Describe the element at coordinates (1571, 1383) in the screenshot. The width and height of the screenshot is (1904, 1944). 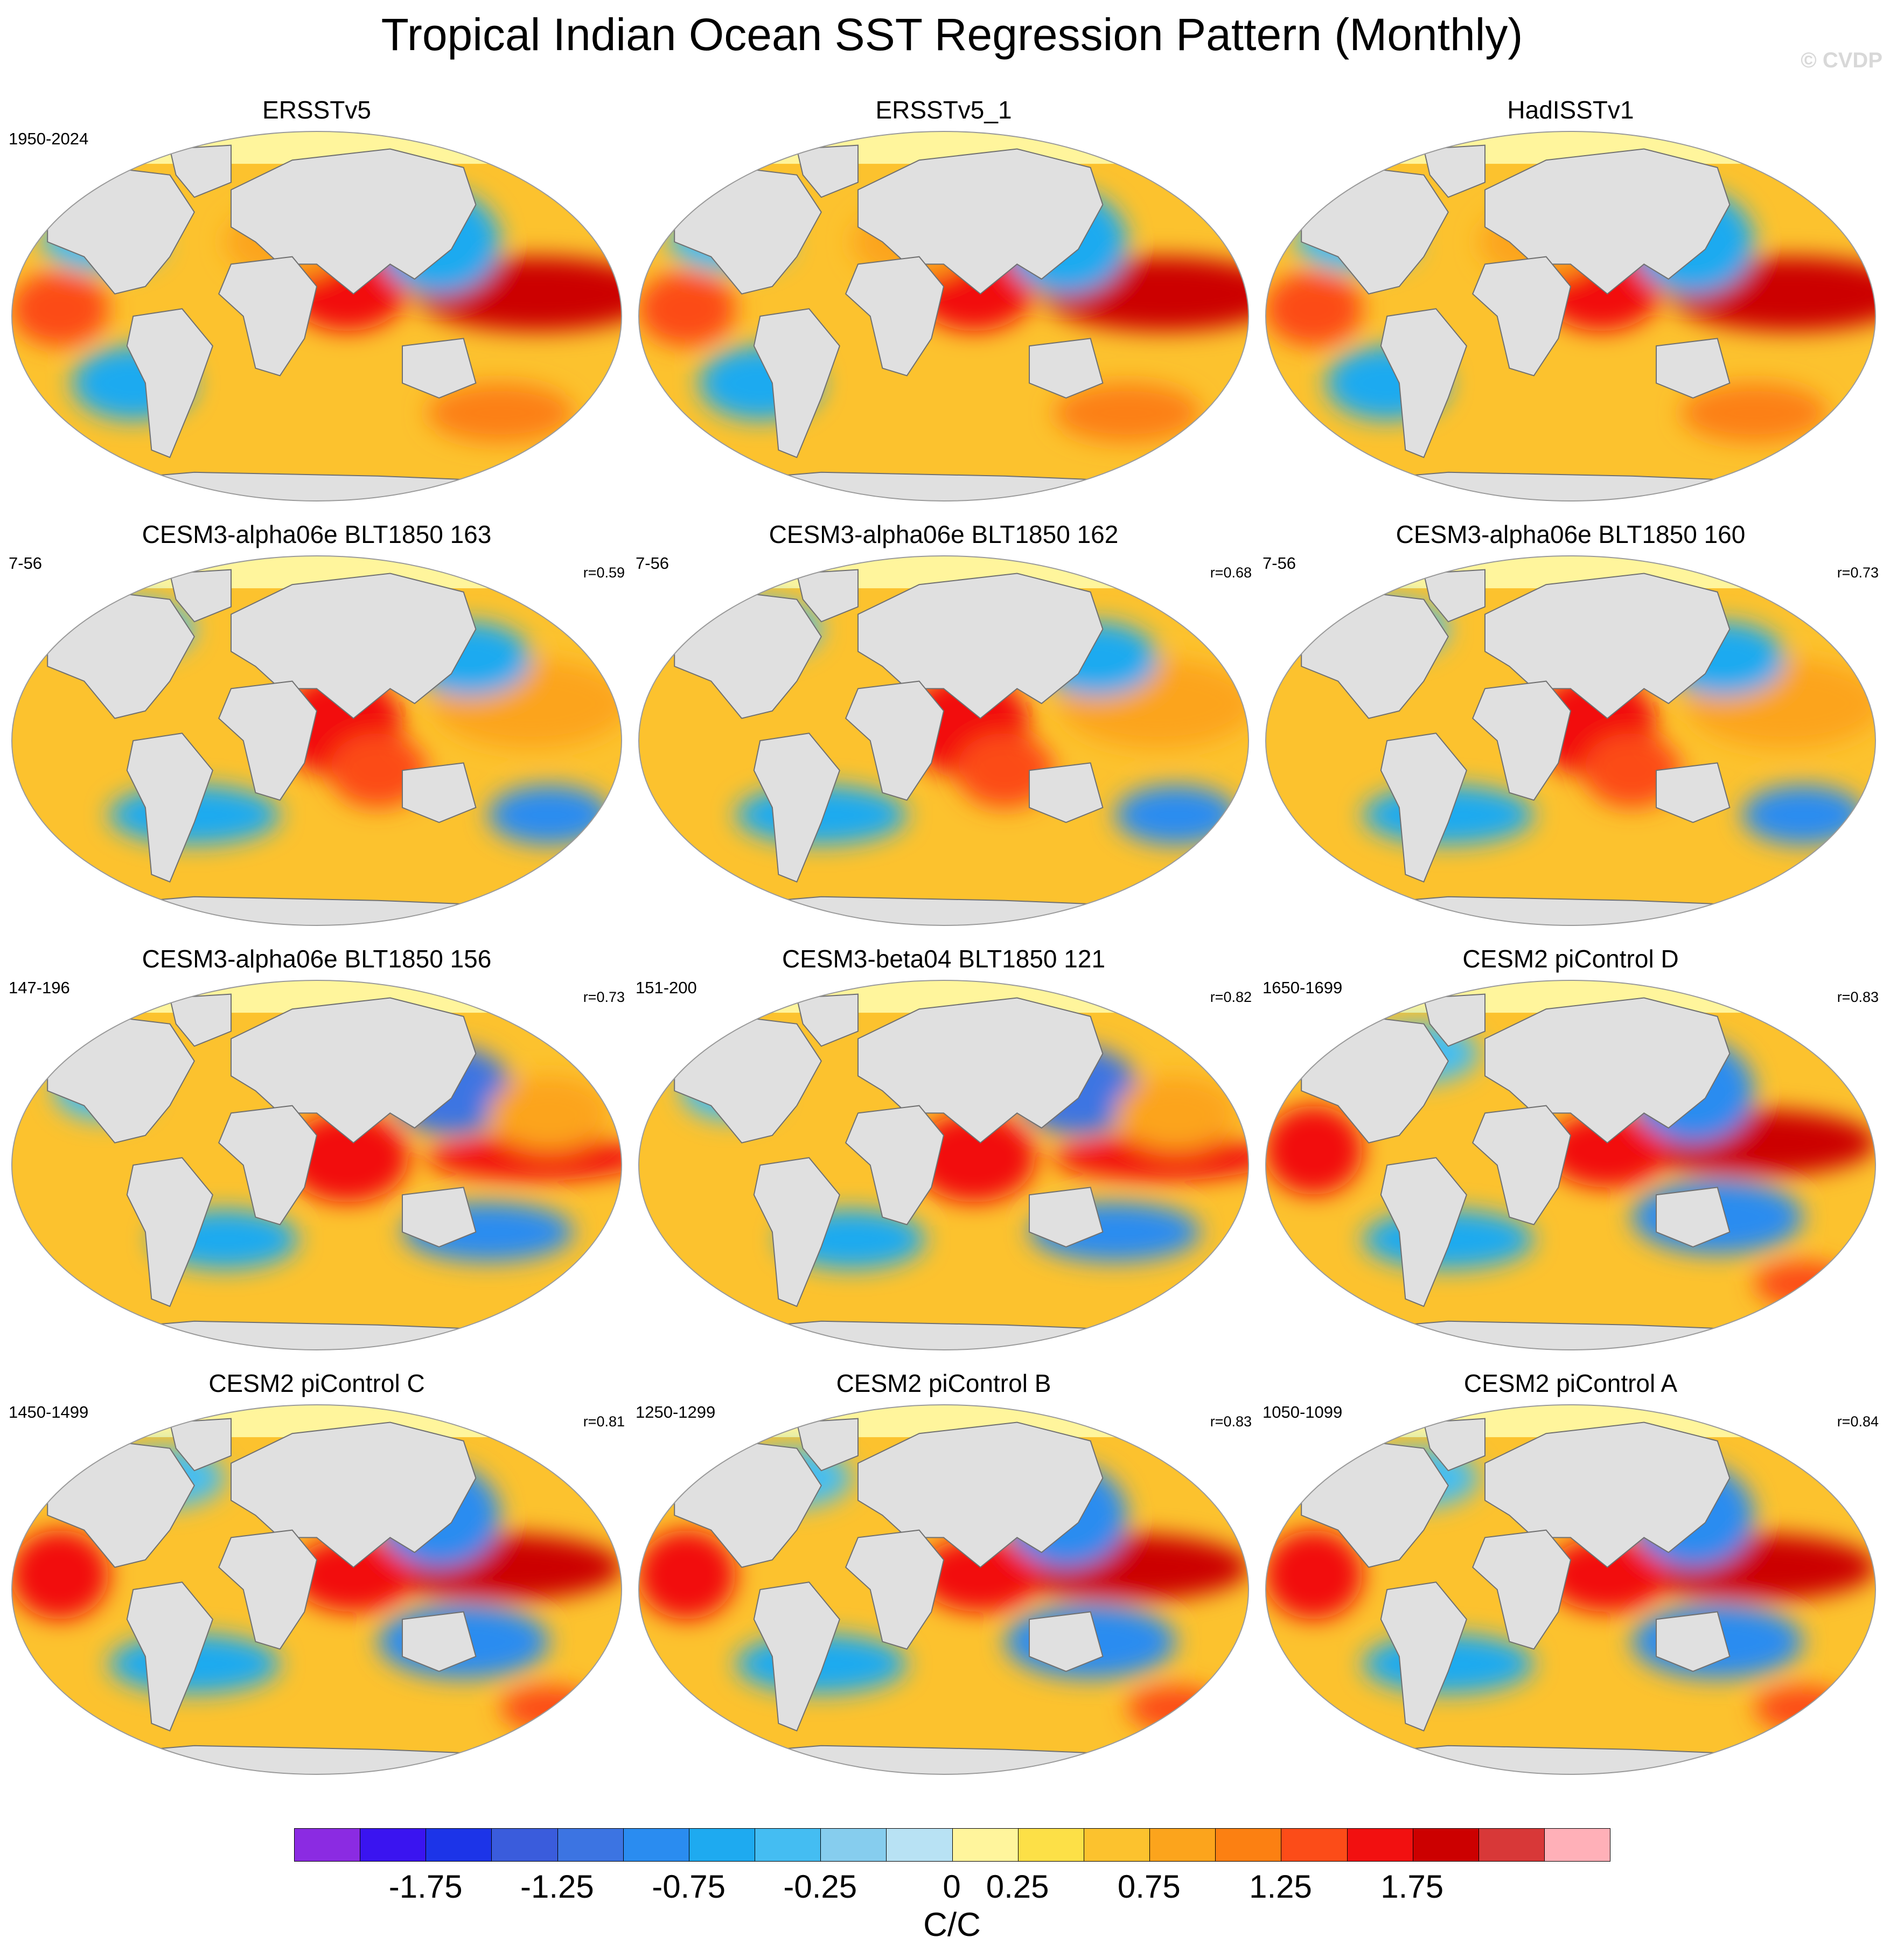
I see `panel-title: CESM2 piControl A` at that location.